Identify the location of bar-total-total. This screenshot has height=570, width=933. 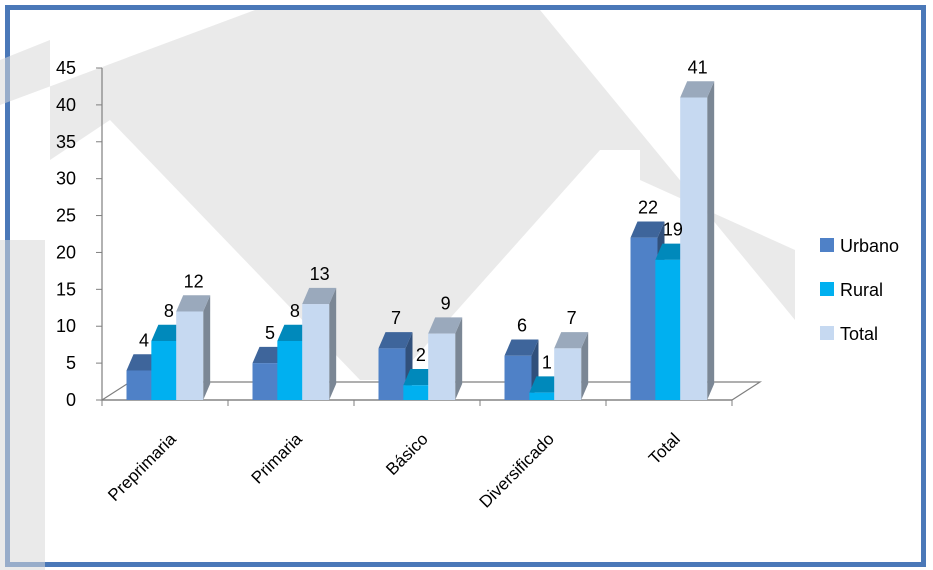
(694, 248).